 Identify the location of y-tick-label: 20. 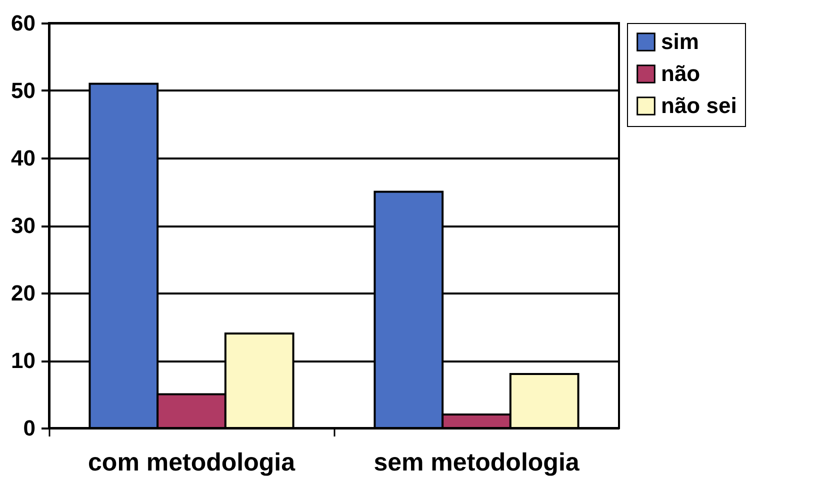
(23, 293).